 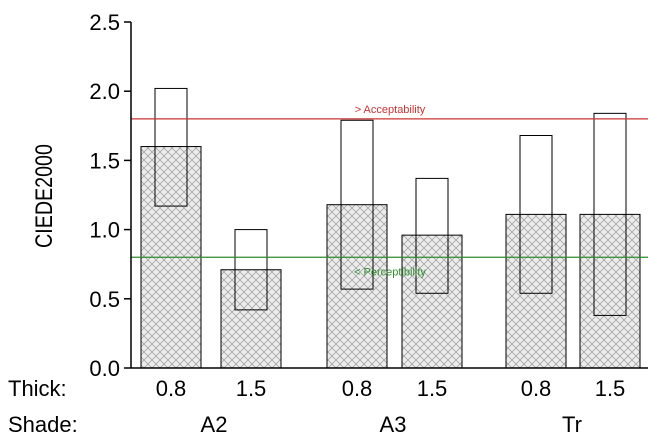 What do you see at coordinates (432, 301) in the screenshot?
I see `bar-A3-1.5` at bounding box center [432, 301].